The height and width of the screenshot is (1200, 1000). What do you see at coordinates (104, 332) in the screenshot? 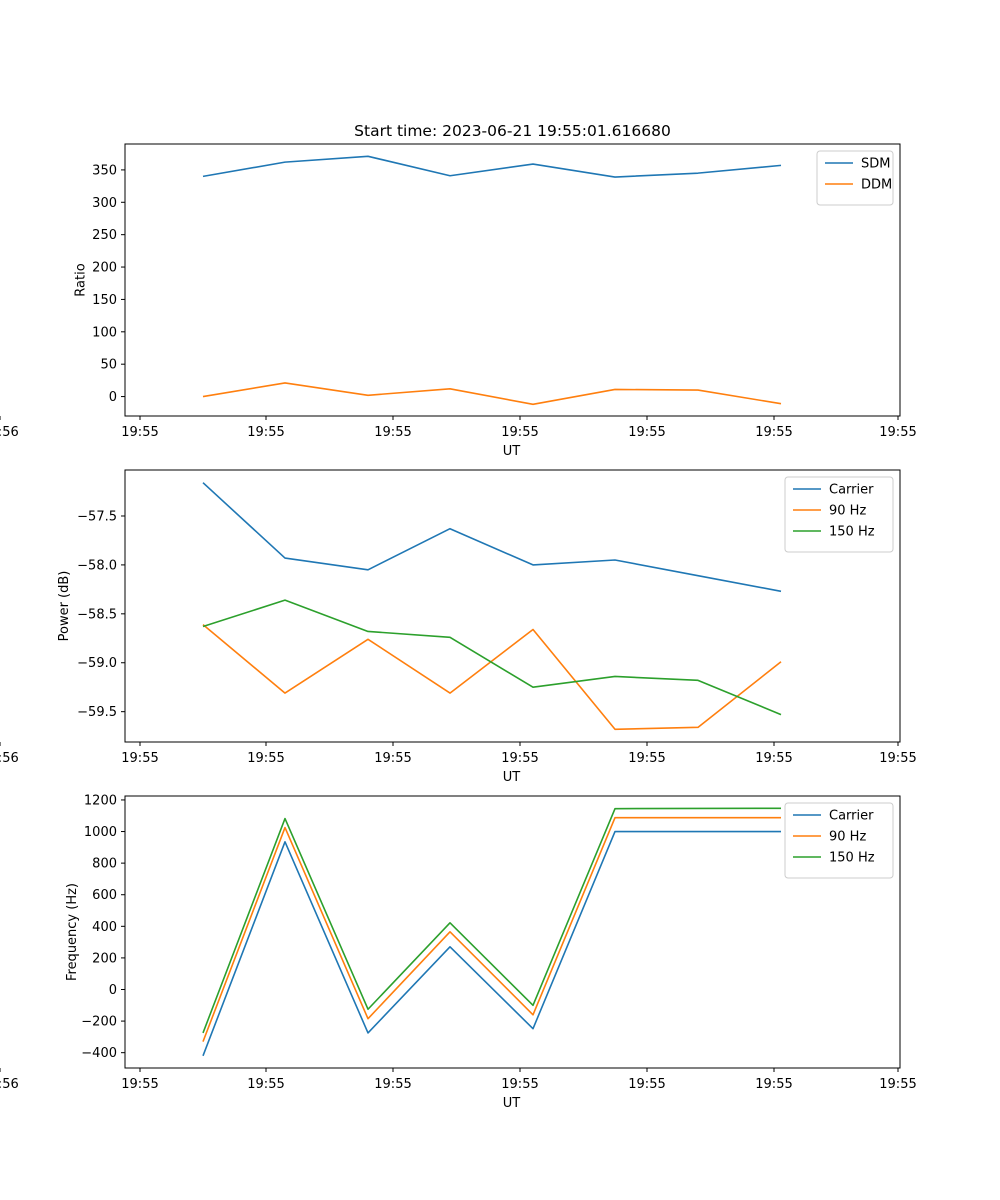
I see `y-tick-label: 100` at bounding box center [104, 332].